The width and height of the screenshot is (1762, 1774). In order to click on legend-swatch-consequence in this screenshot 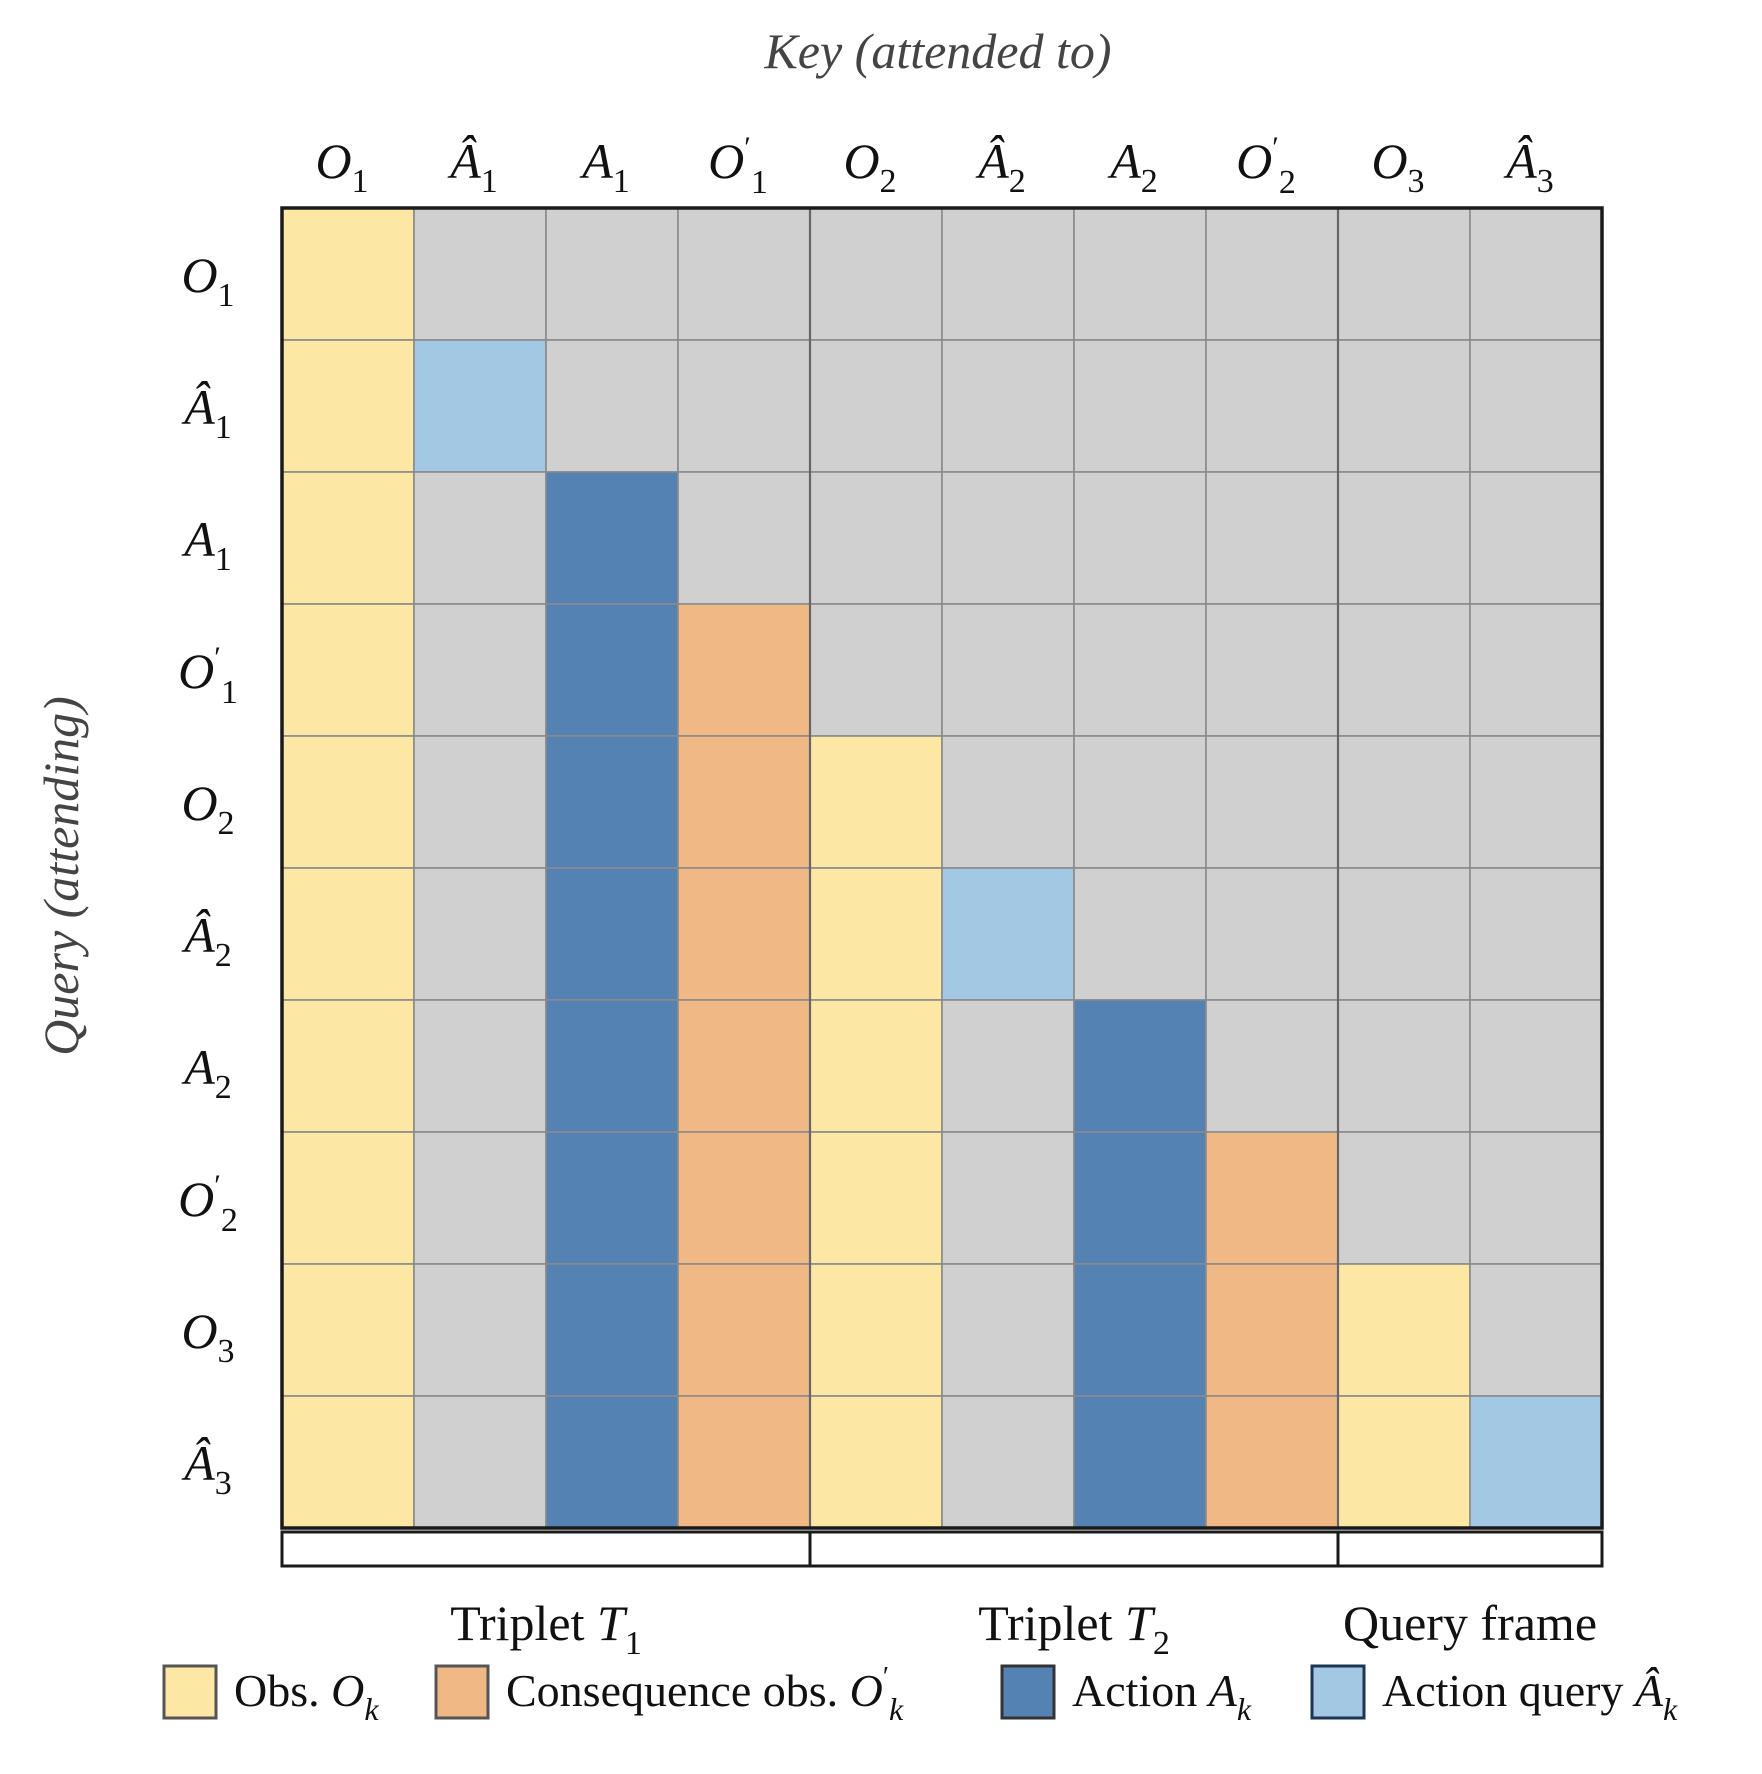, I will do `click(462, 1692)`.